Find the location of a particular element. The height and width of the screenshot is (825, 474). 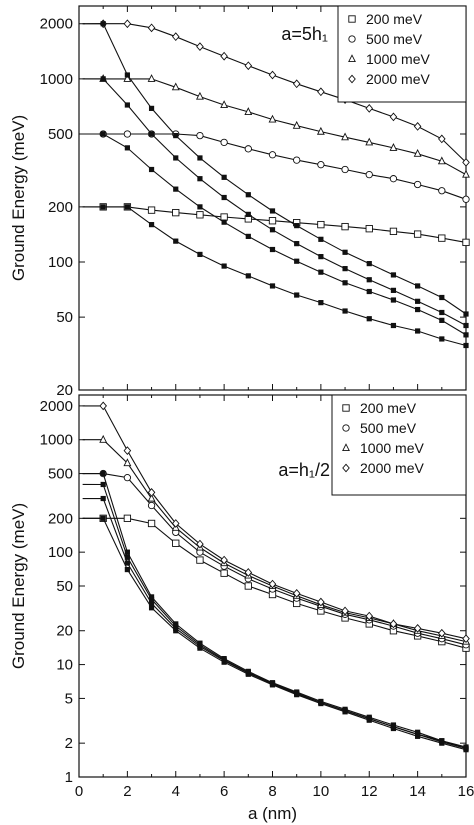

x-tick-label: 12 is located at coordinates (369, 791).